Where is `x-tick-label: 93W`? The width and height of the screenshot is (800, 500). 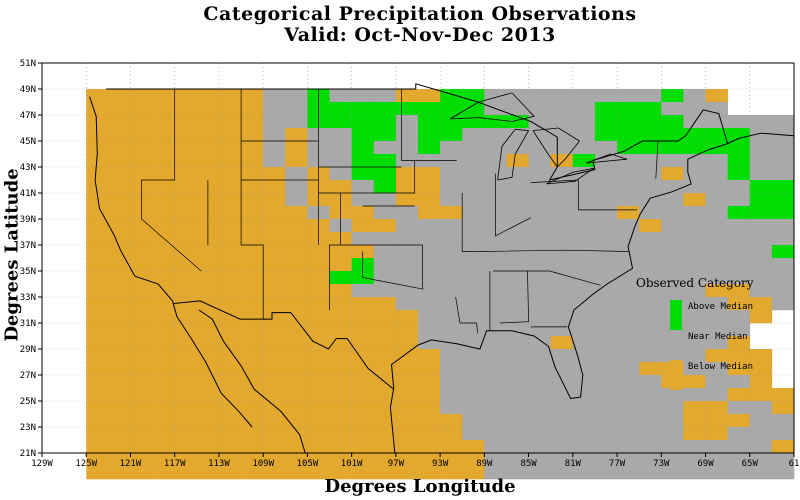
x-tick-label: 93W is located at coordinates (440, 464).